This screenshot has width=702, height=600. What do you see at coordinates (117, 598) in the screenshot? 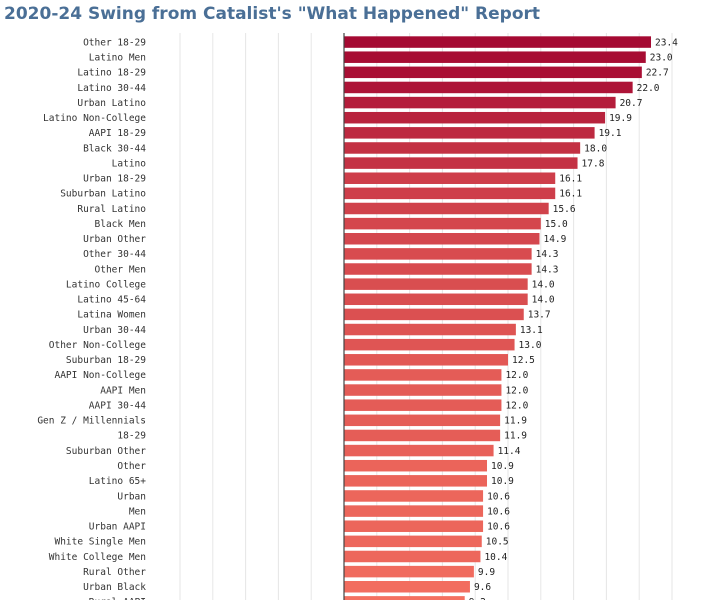
I see `category-label: Rural AAPI` at bounding box center [117, 598].